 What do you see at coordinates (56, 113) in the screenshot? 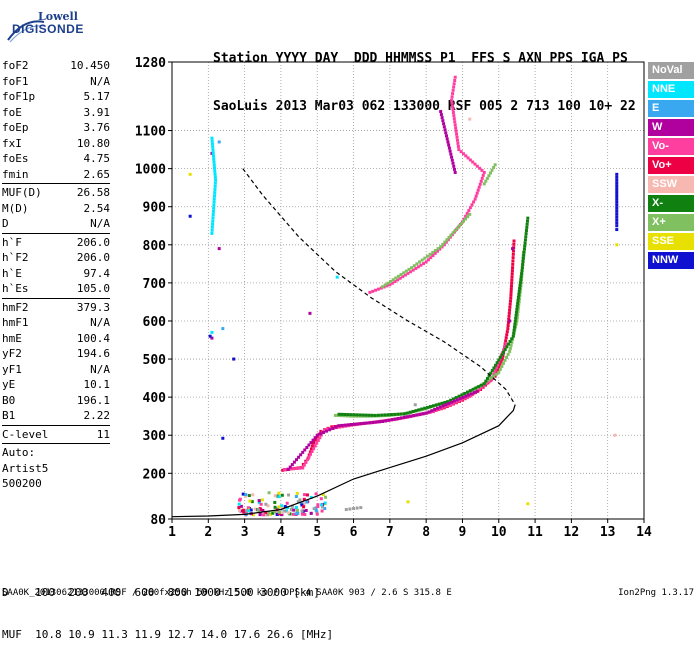
I see `param-row: foE 3.91` at bounding box center [56, 113].